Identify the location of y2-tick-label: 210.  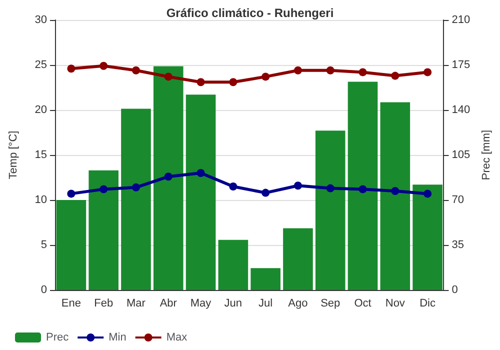
(461, 20).